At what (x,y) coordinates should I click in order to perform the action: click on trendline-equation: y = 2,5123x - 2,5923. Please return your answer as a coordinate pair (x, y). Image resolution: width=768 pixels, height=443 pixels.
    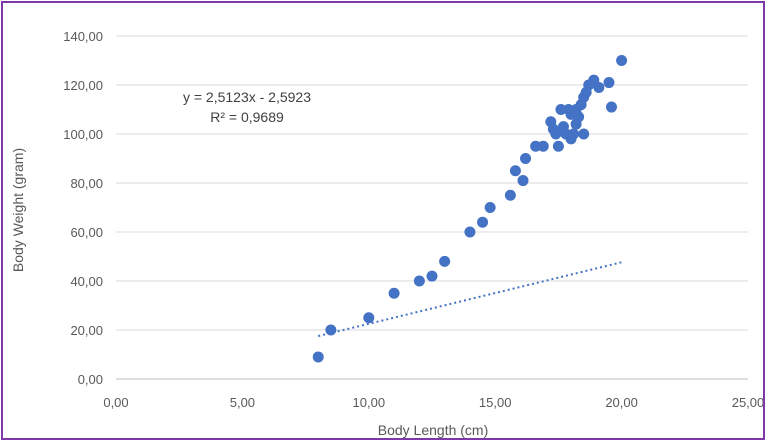
    Looking at the image, I should click on (247, 97).